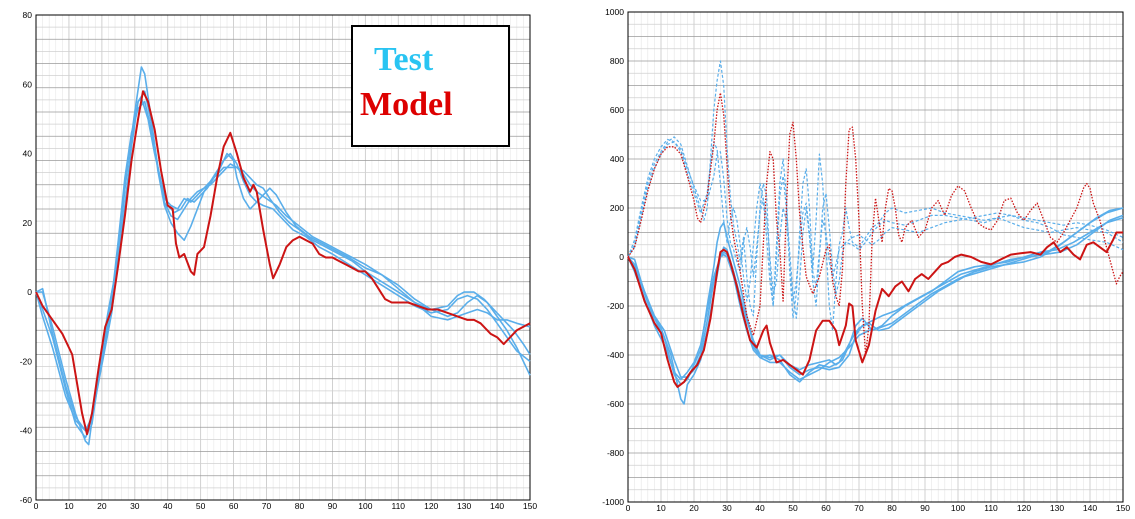  Describe the element at coordinates (615, 306) in the screenshot. I see `y-tick-label: -200` at that location.